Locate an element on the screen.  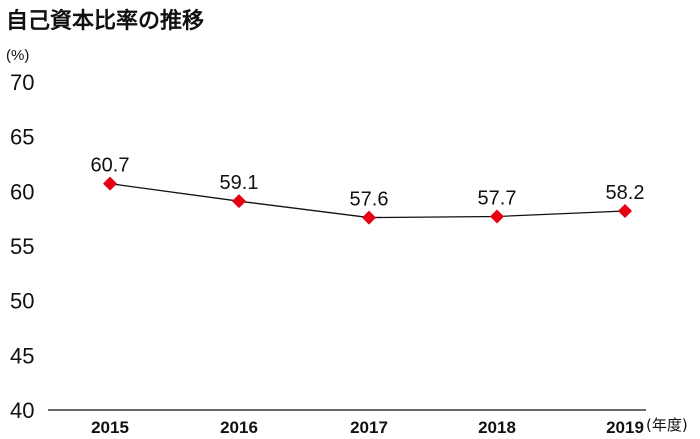
x-tick-label: 2017 is located at coordinates (369, 427).